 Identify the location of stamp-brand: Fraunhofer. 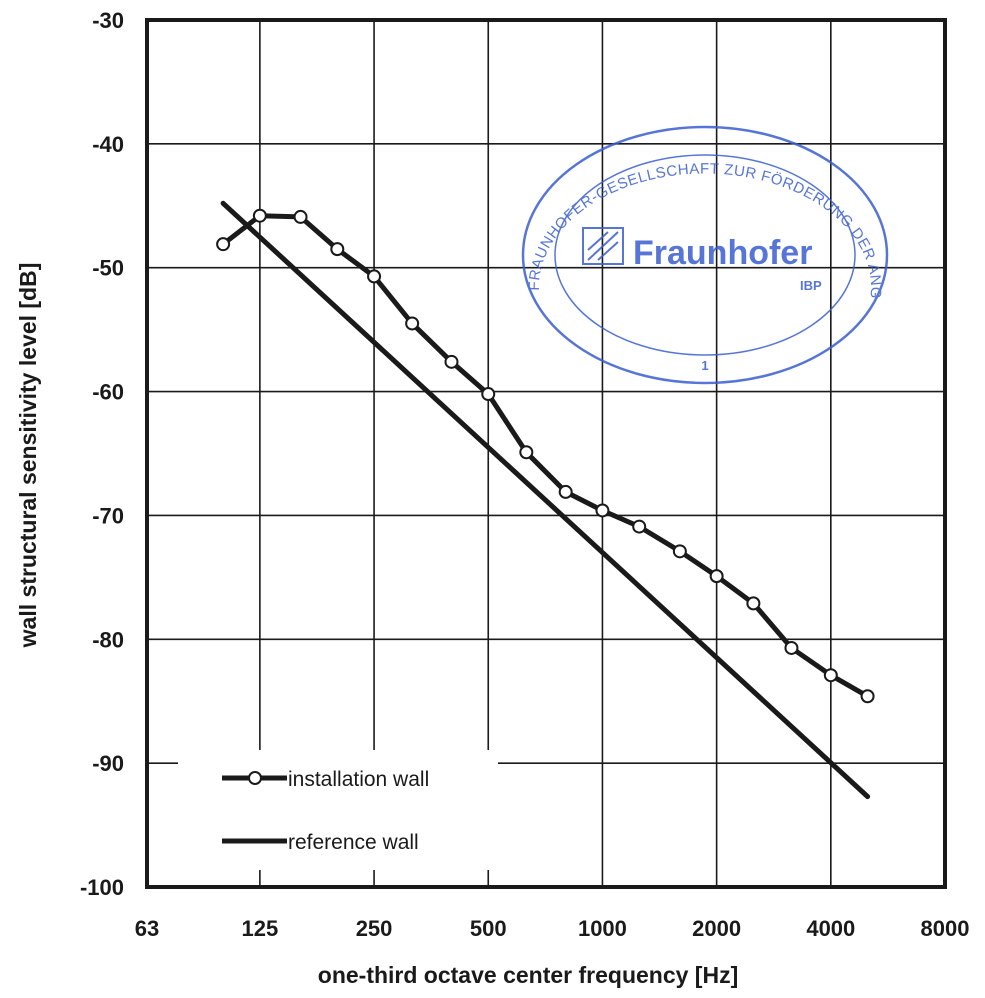
(722, 253).